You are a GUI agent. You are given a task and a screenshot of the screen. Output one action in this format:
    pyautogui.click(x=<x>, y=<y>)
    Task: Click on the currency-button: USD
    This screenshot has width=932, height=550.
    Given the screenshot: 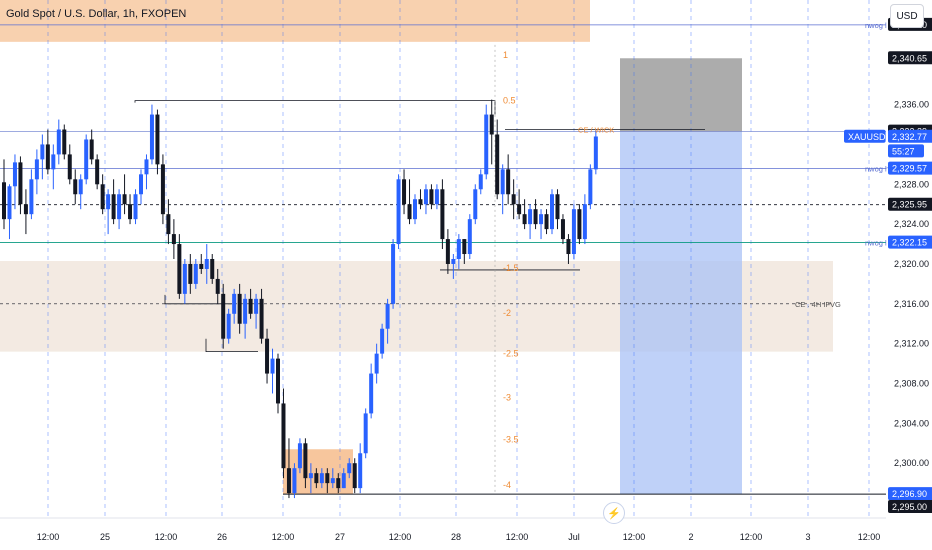 What is the action you would take?
    pyautogui.click(x=907, y=16)
    